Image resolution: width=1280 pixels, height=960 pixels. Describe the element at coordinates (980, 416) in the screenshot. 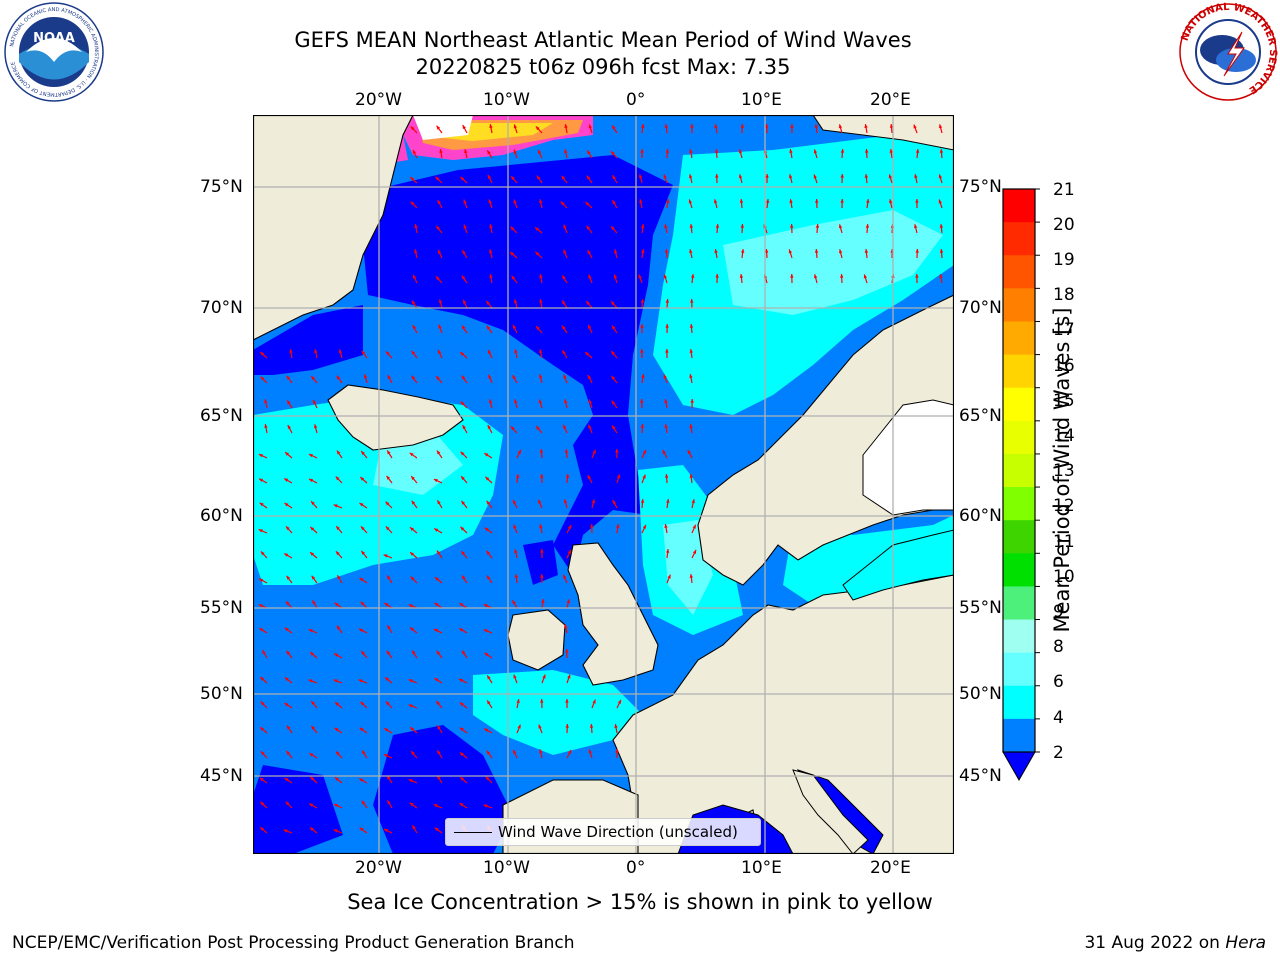

I see `lat-label-right-65n: 65°N` at that location.